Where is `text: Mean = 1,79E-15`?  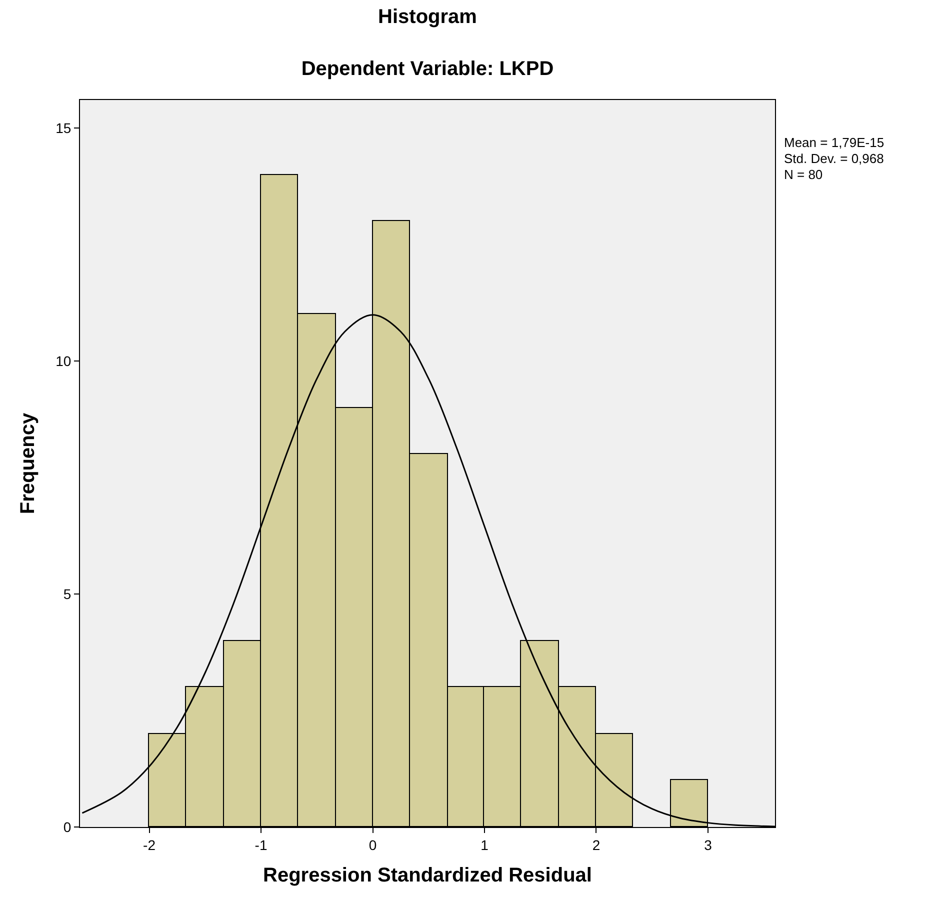 text: Mean = 1,79E-15 is located at coordinates (834, 142).